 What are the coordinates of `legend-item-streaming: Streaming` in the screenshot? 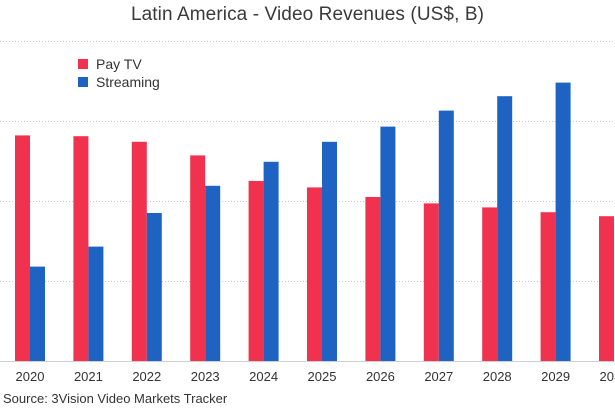 It's located at (119, 82).